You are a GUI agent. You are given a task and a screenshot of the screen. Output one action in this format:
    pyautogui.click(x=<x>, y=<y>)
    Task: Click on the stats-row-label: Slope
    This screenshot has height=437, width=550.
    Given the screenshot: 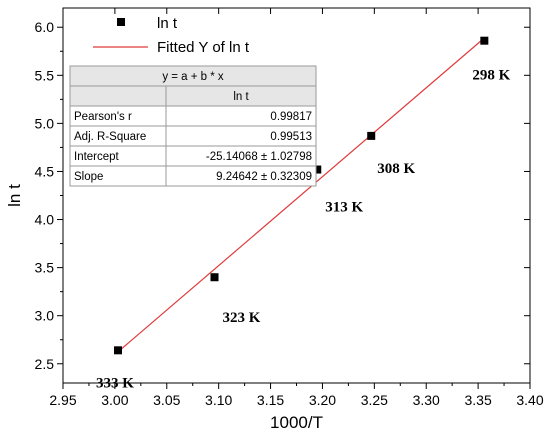 What is the action you would take?
    pyautogui.click(x=88, y=177)
    